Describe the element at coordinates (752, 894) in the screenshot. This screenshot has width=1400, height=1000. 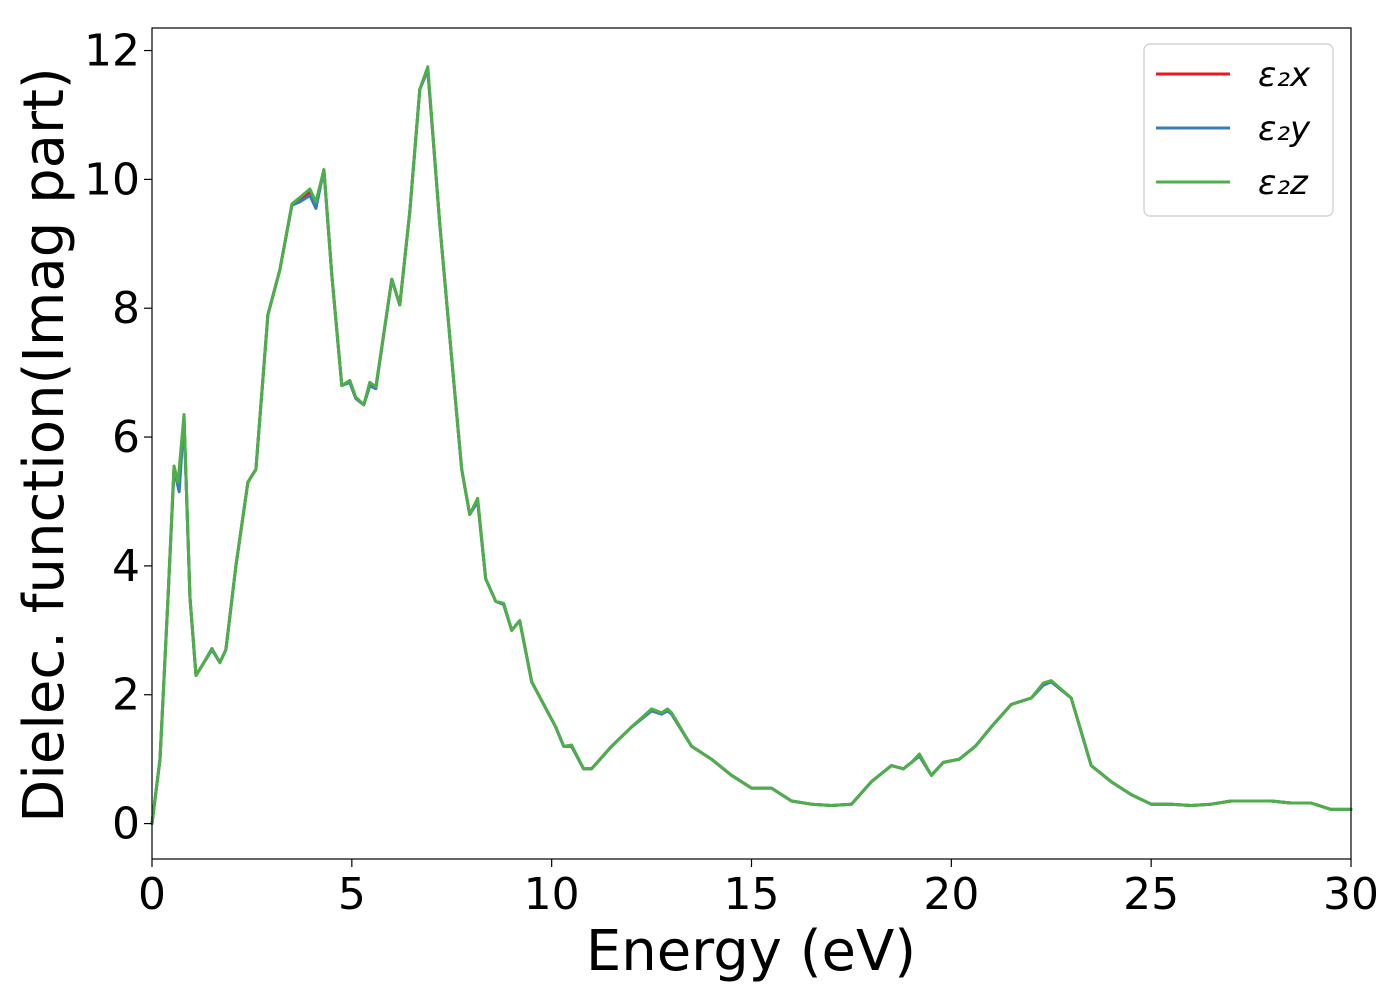
I see `x-tick-label: 15` at that location.